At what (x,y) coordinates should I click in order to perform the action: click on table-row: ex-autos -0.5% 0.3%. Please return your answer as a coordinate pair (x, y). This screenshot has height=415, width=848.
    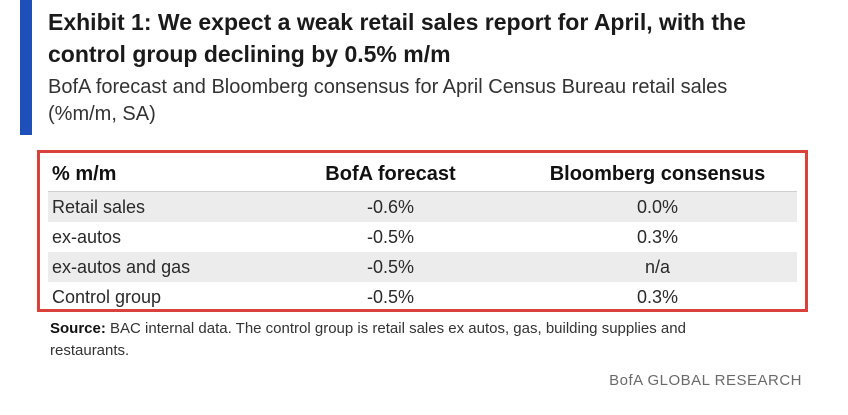
    Looking at the image, I should click on (422, 237).